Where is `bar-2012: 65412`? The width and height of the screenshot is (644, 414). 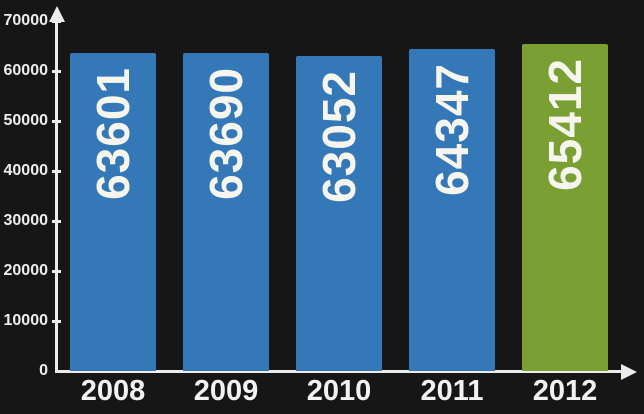
bar-2012: 65412 is located at coordinates (565, 207).